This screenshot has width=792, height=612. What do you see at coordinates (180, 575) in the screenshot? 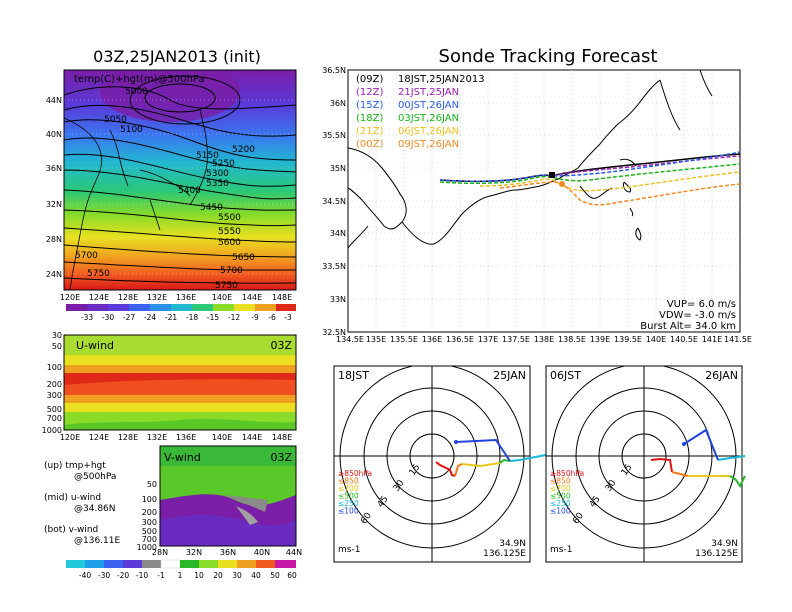
I see `colorbar-label: 1` at bounding box center [180, 575].